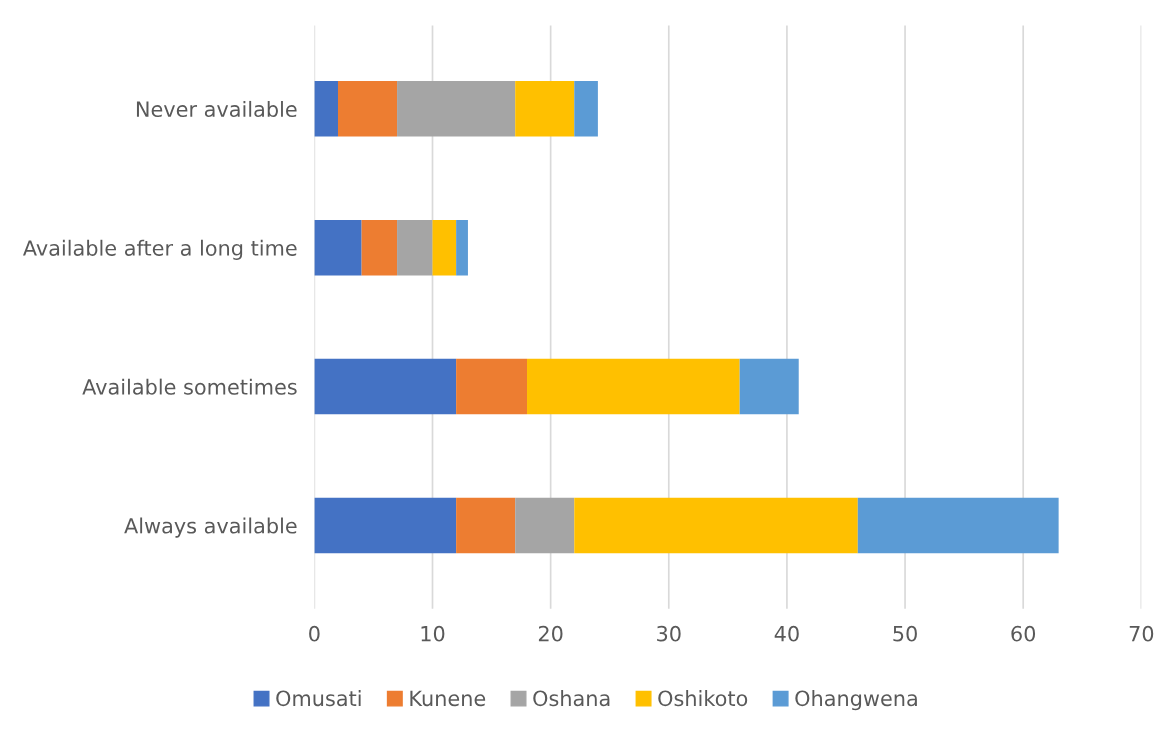 The image size is (1173, 729). I want to click on legend-label: Omusati, so click(318, 698).